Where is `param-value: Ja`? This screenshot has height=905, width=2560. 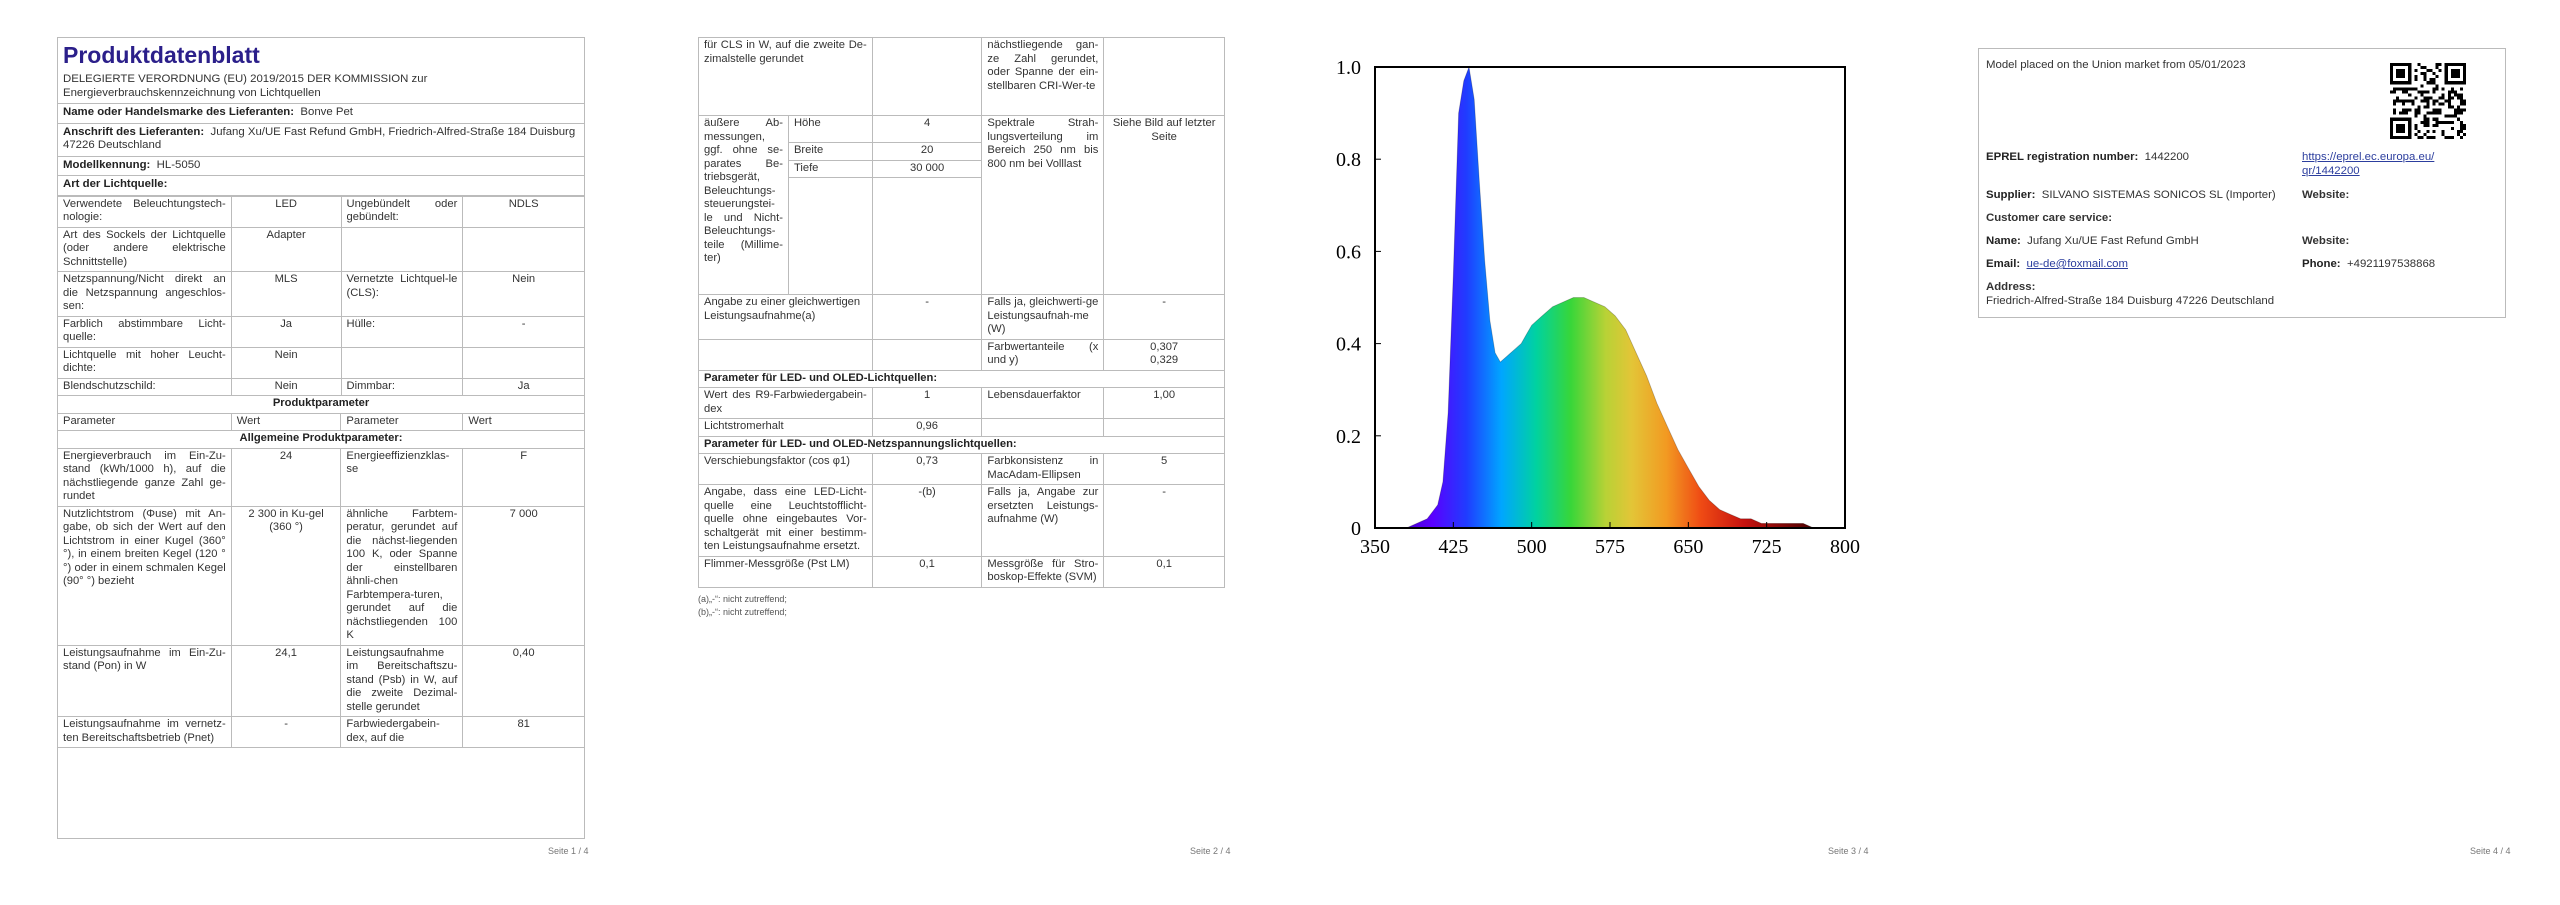
param-value: Ja is located at coordinates (286, 331).